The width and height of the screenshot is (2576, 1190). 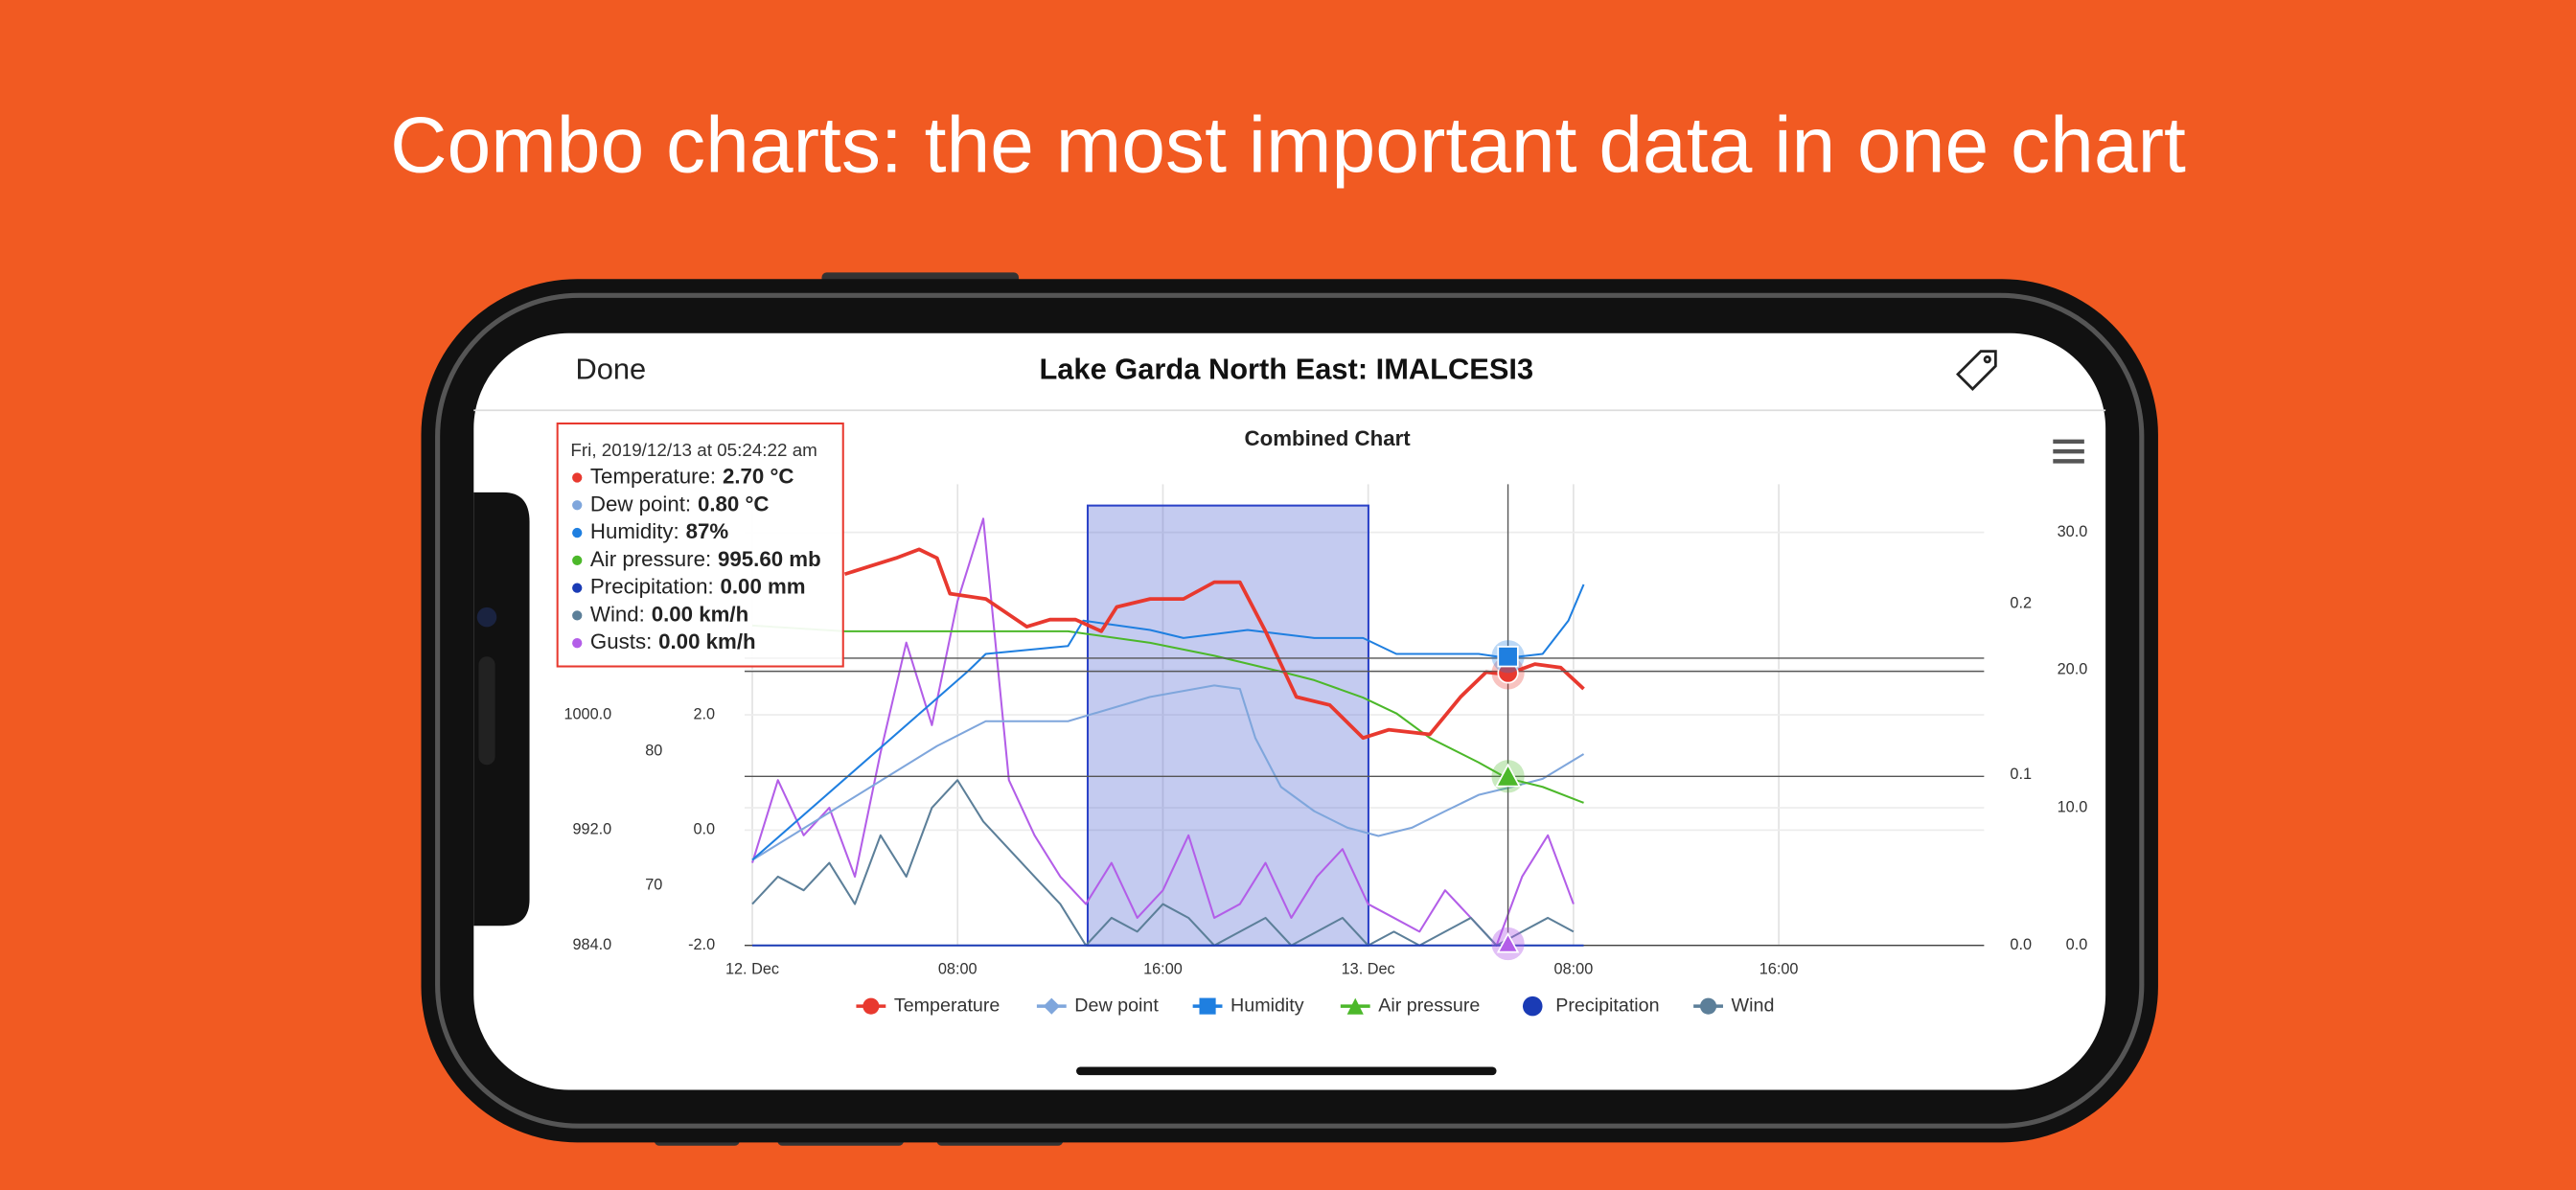 I want to click on tooltip-row: Dew point: 0.80 °C, so click(x=680, y=503).